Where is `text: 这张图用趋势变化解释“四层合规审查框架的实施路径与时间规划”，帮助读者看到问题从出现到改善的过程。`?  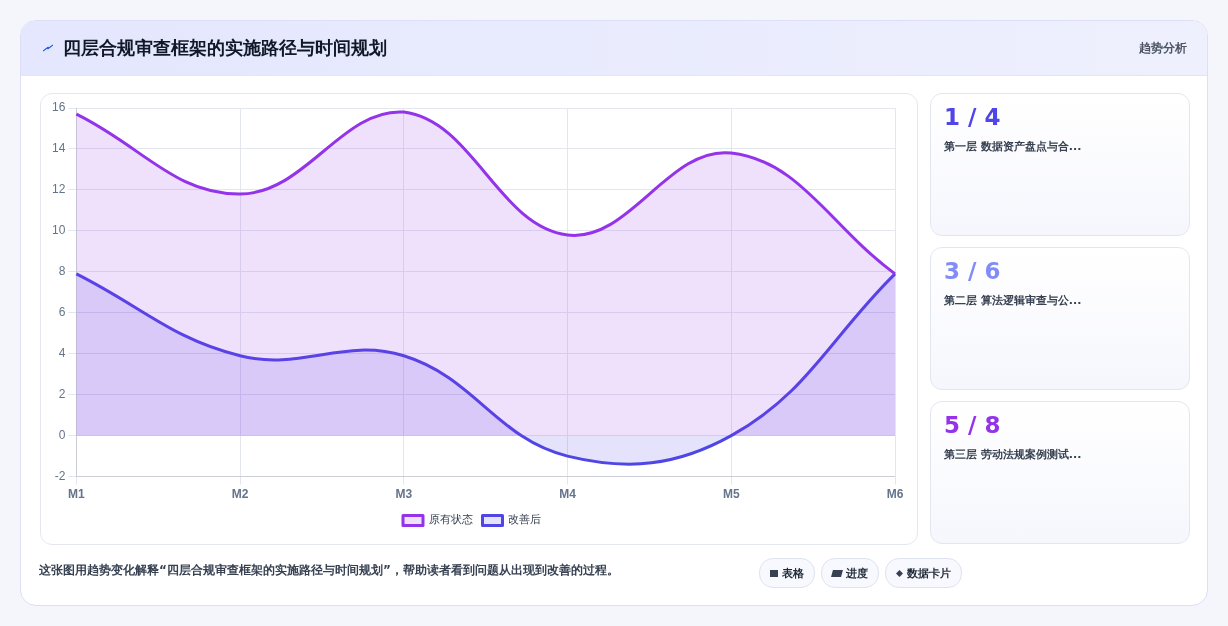 text: 这张图用趋势变化解释“四层合规审查框架的实施路径与时间规划”，帮助读者看到问题从出现到改善的过程。 is located at coordinates (329, 570).